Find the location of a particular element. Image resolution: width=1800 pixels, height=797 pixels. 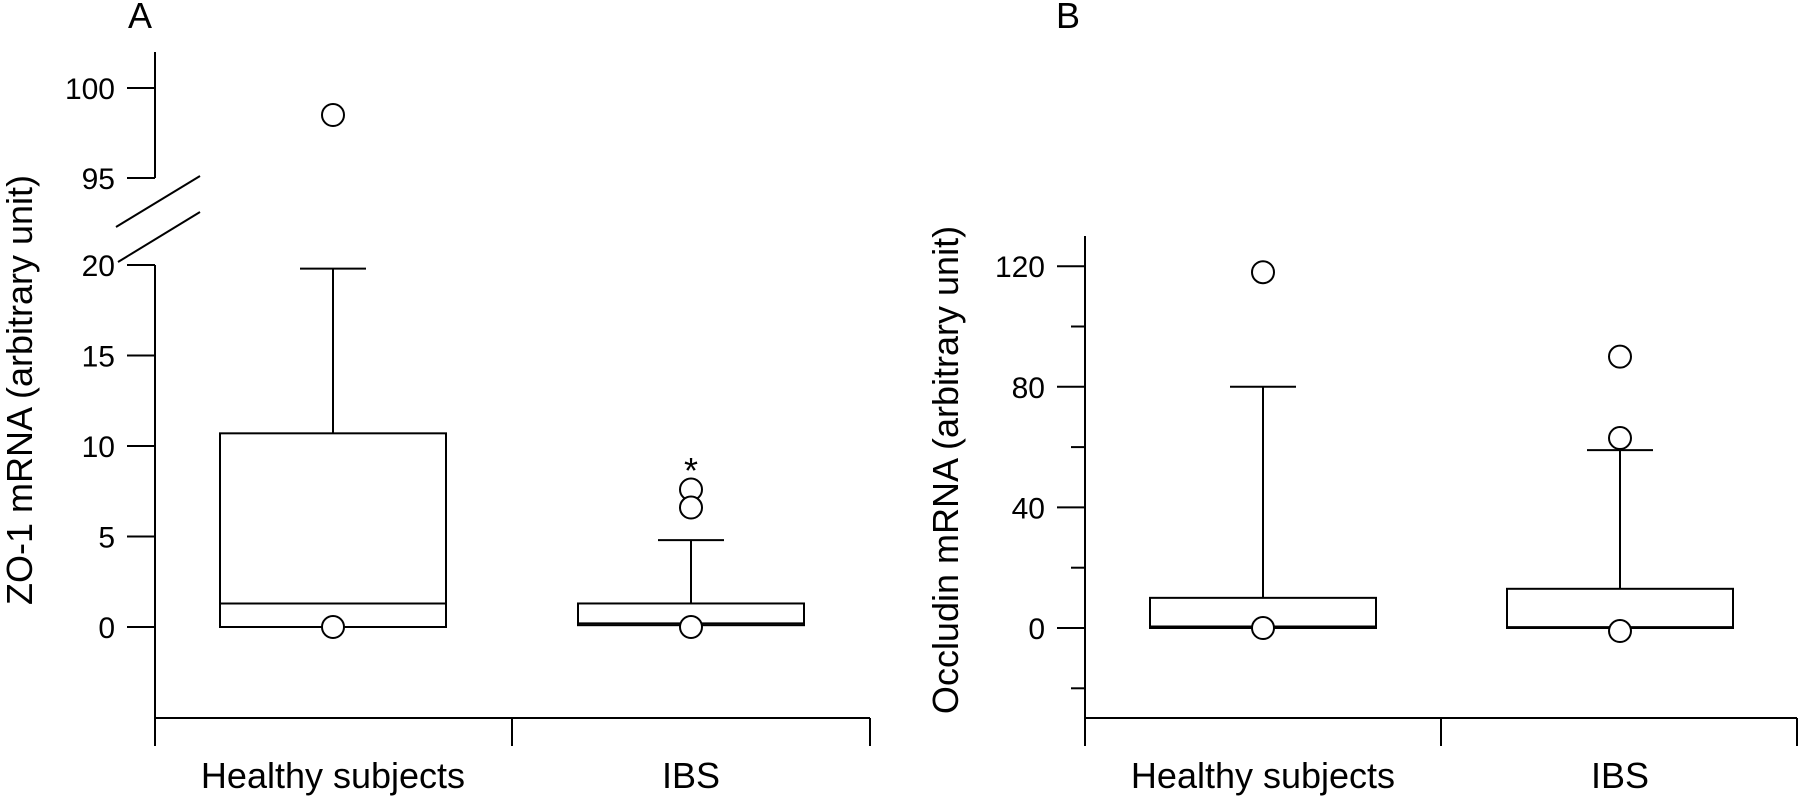

y-tick-label-b: 0 is located at coordinates (1036, 629).